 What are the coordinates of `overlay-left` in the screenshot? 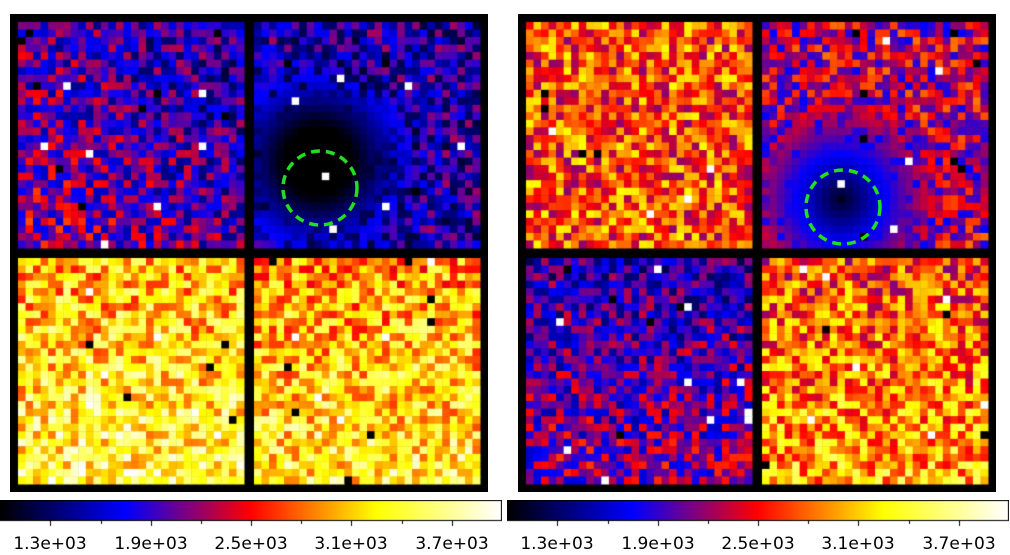 It's located at (320, 188).